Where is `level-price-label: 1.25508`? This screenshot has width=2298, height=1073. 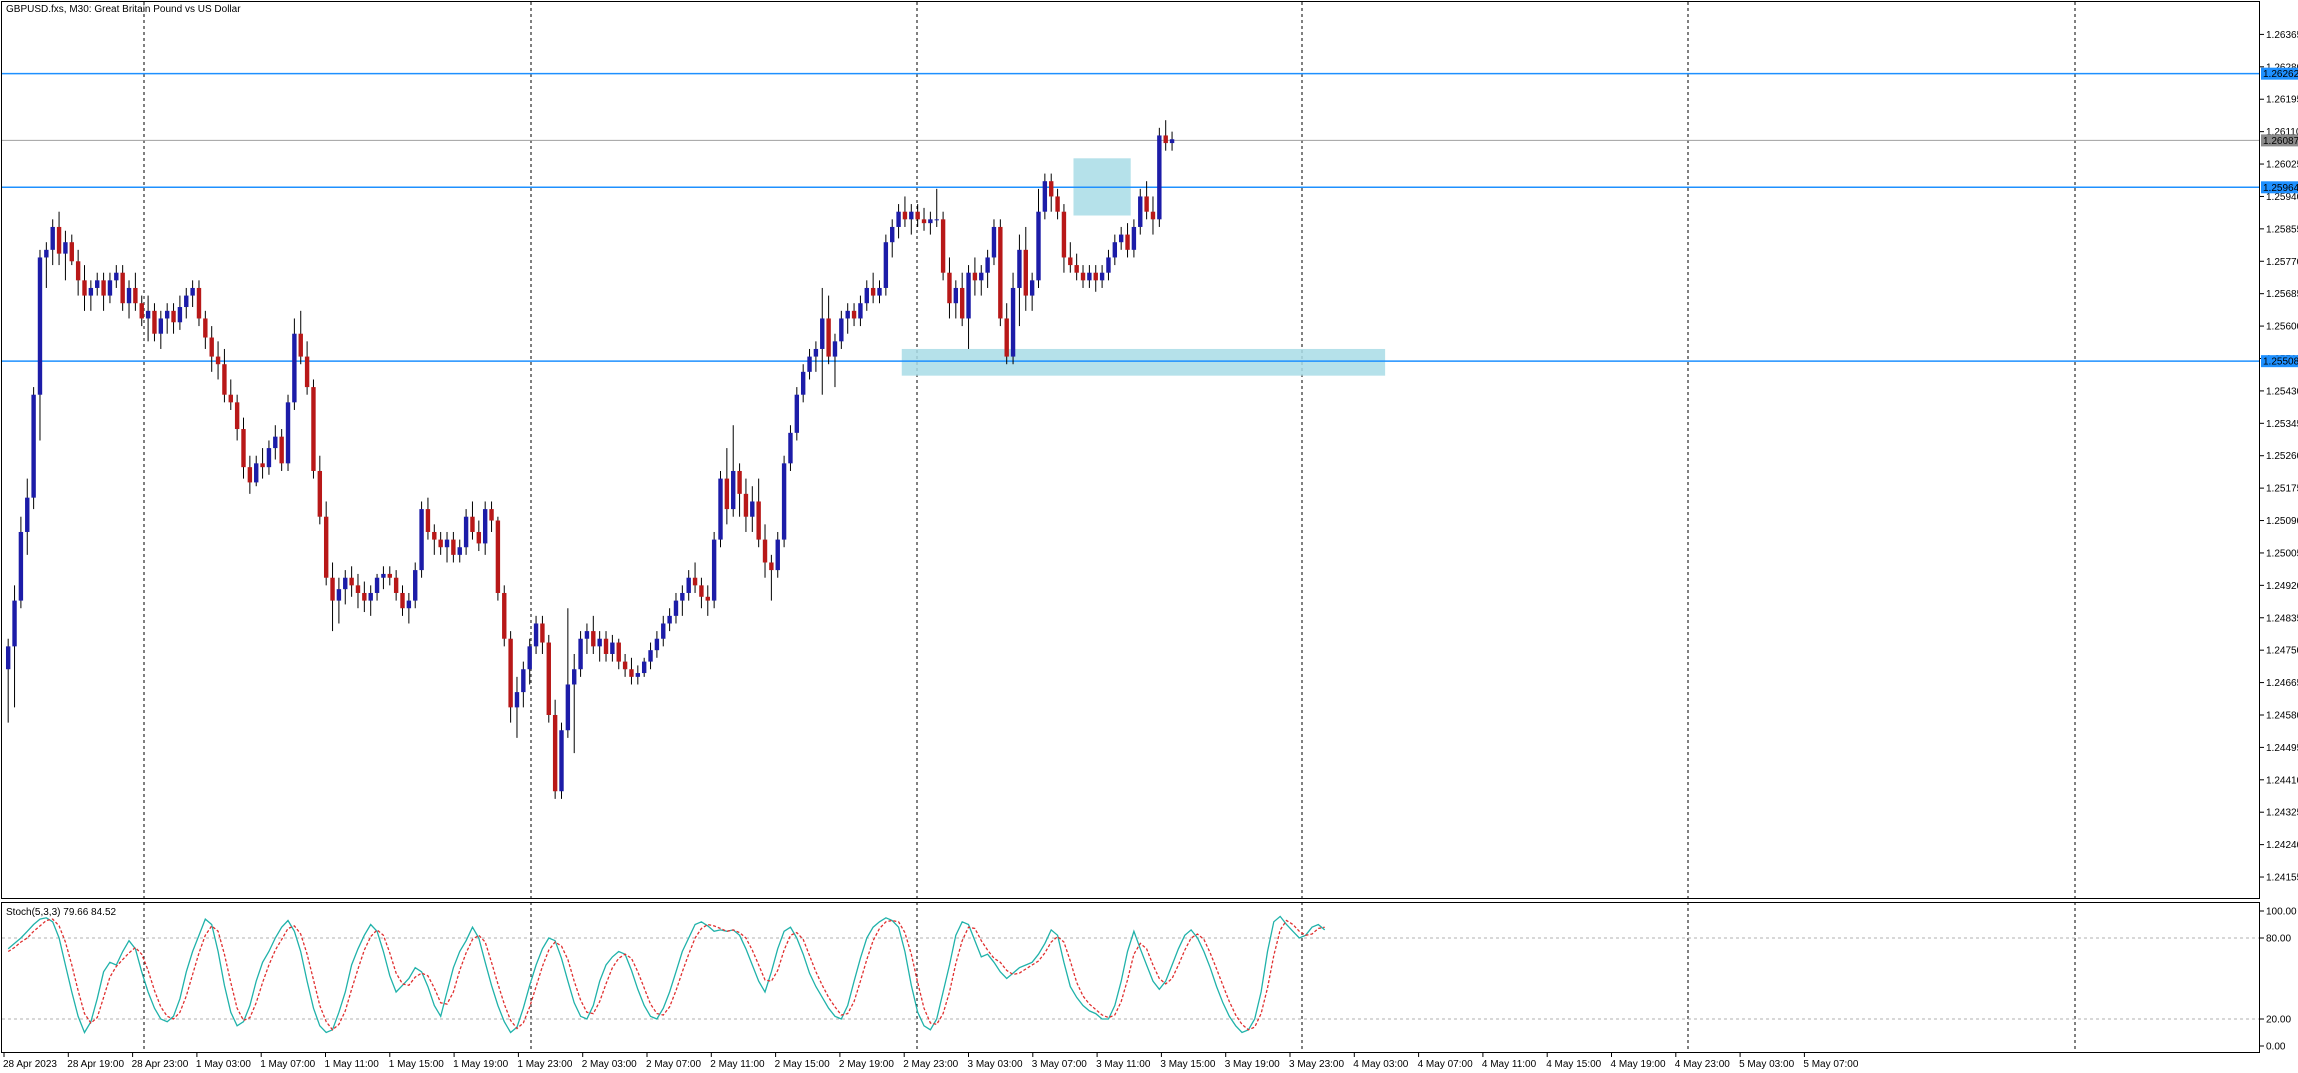
level-price-label: 1.25508 is located at coordinates (2280, 362).